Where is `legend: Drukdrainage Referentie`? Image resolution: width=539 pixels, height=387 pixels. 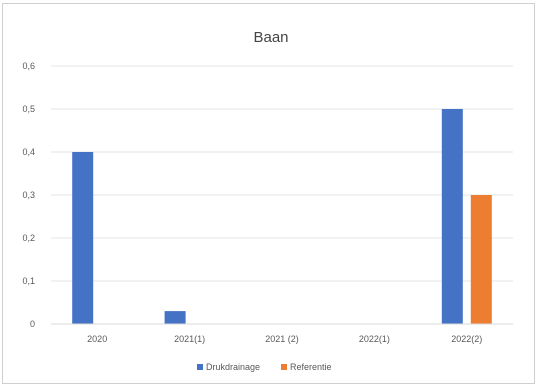 legend: Drukdrainage Referentie is located at coordinates (264, 367).